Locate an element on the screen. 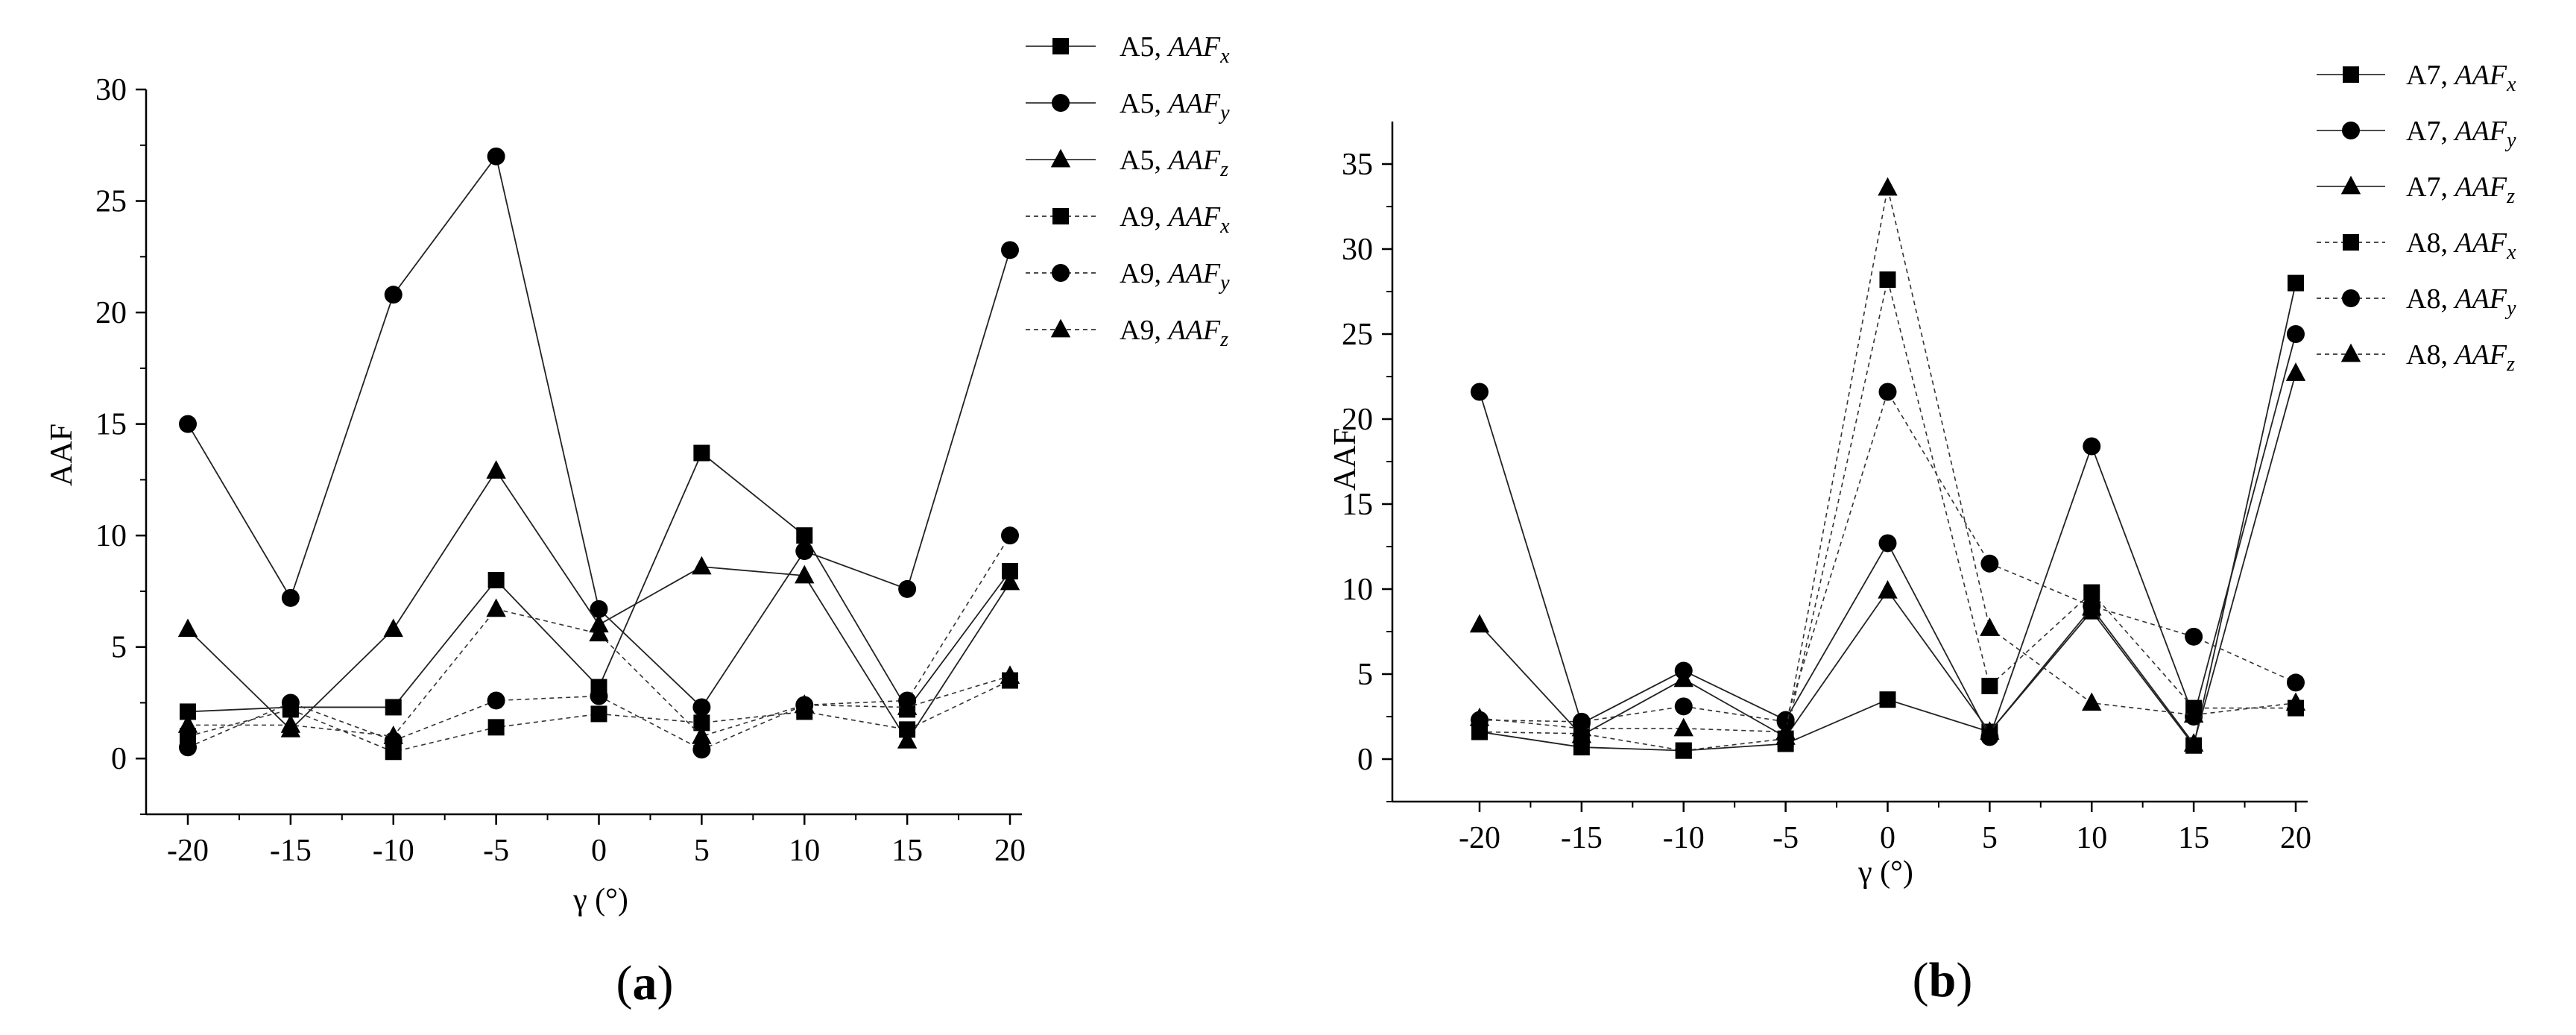 The image size is (2576, 1035). legend-entry: A8, AAFz is located at coordinates (2416, 357).